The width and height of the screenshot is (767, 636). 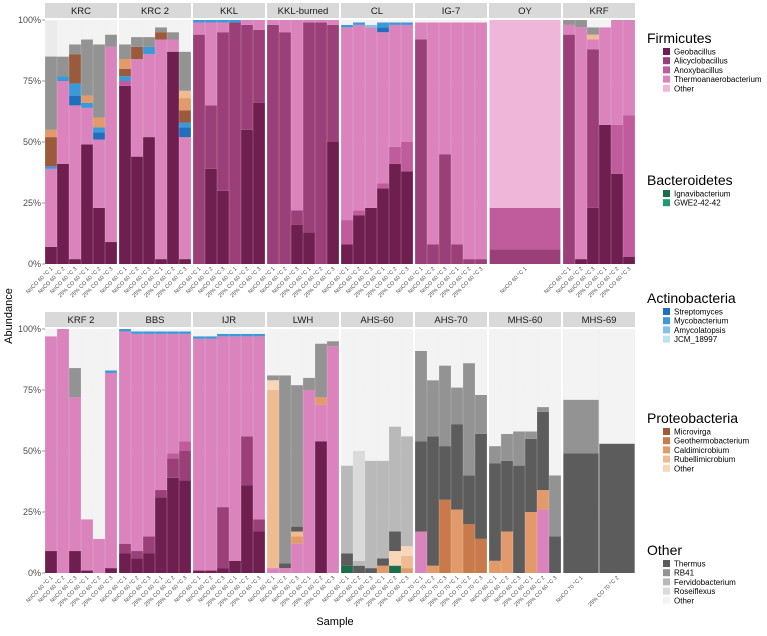 I want to click on legend-item-label: Mycobacterium, so click(x=701, y=321).